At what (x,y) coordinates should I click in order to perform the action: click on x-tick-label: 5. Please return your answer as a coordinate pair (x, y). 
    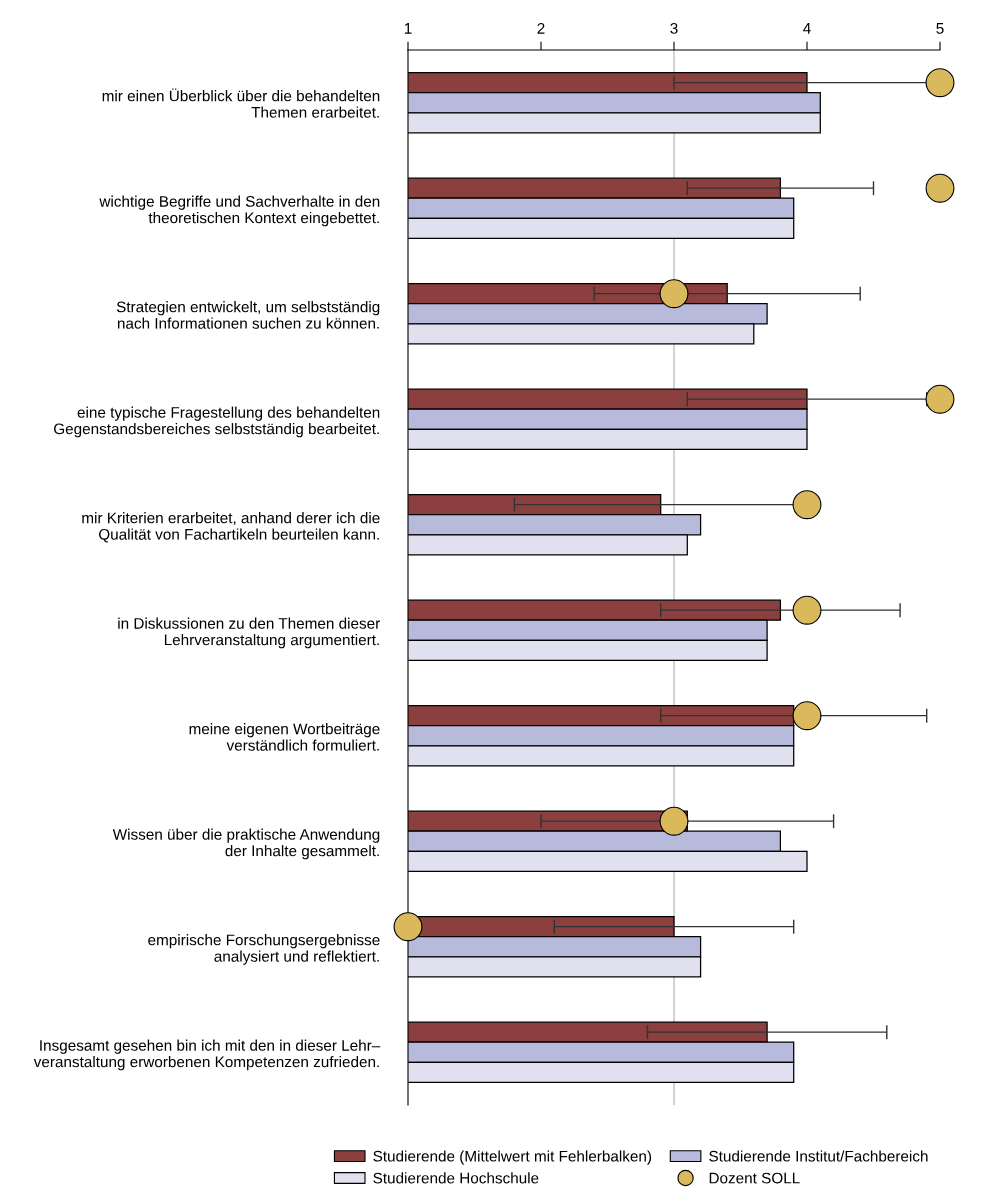
    Looking at the image, I should click on (940, 28).